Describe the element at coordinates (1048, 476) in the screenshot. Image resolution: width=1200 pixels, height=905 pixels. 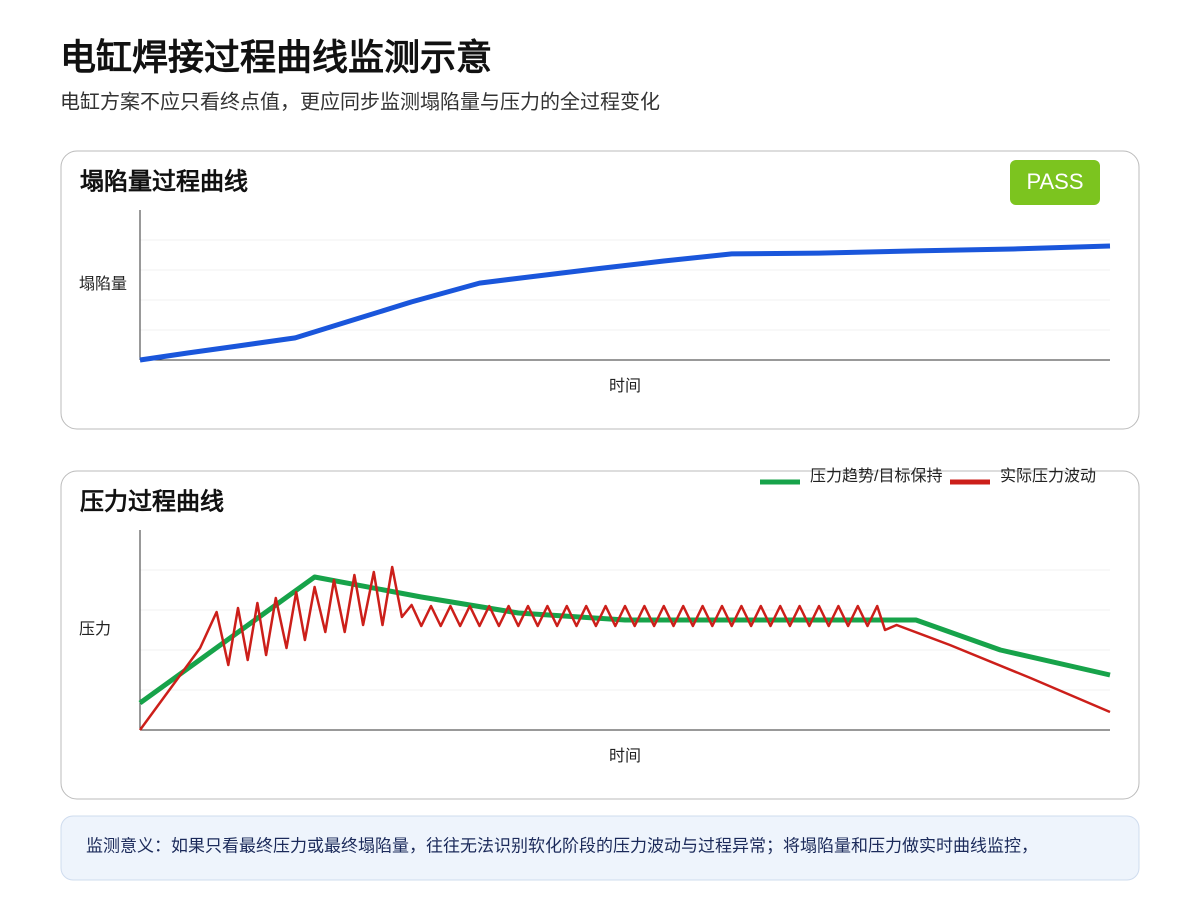
I see `legend-label: 实际压力波动` at that location.